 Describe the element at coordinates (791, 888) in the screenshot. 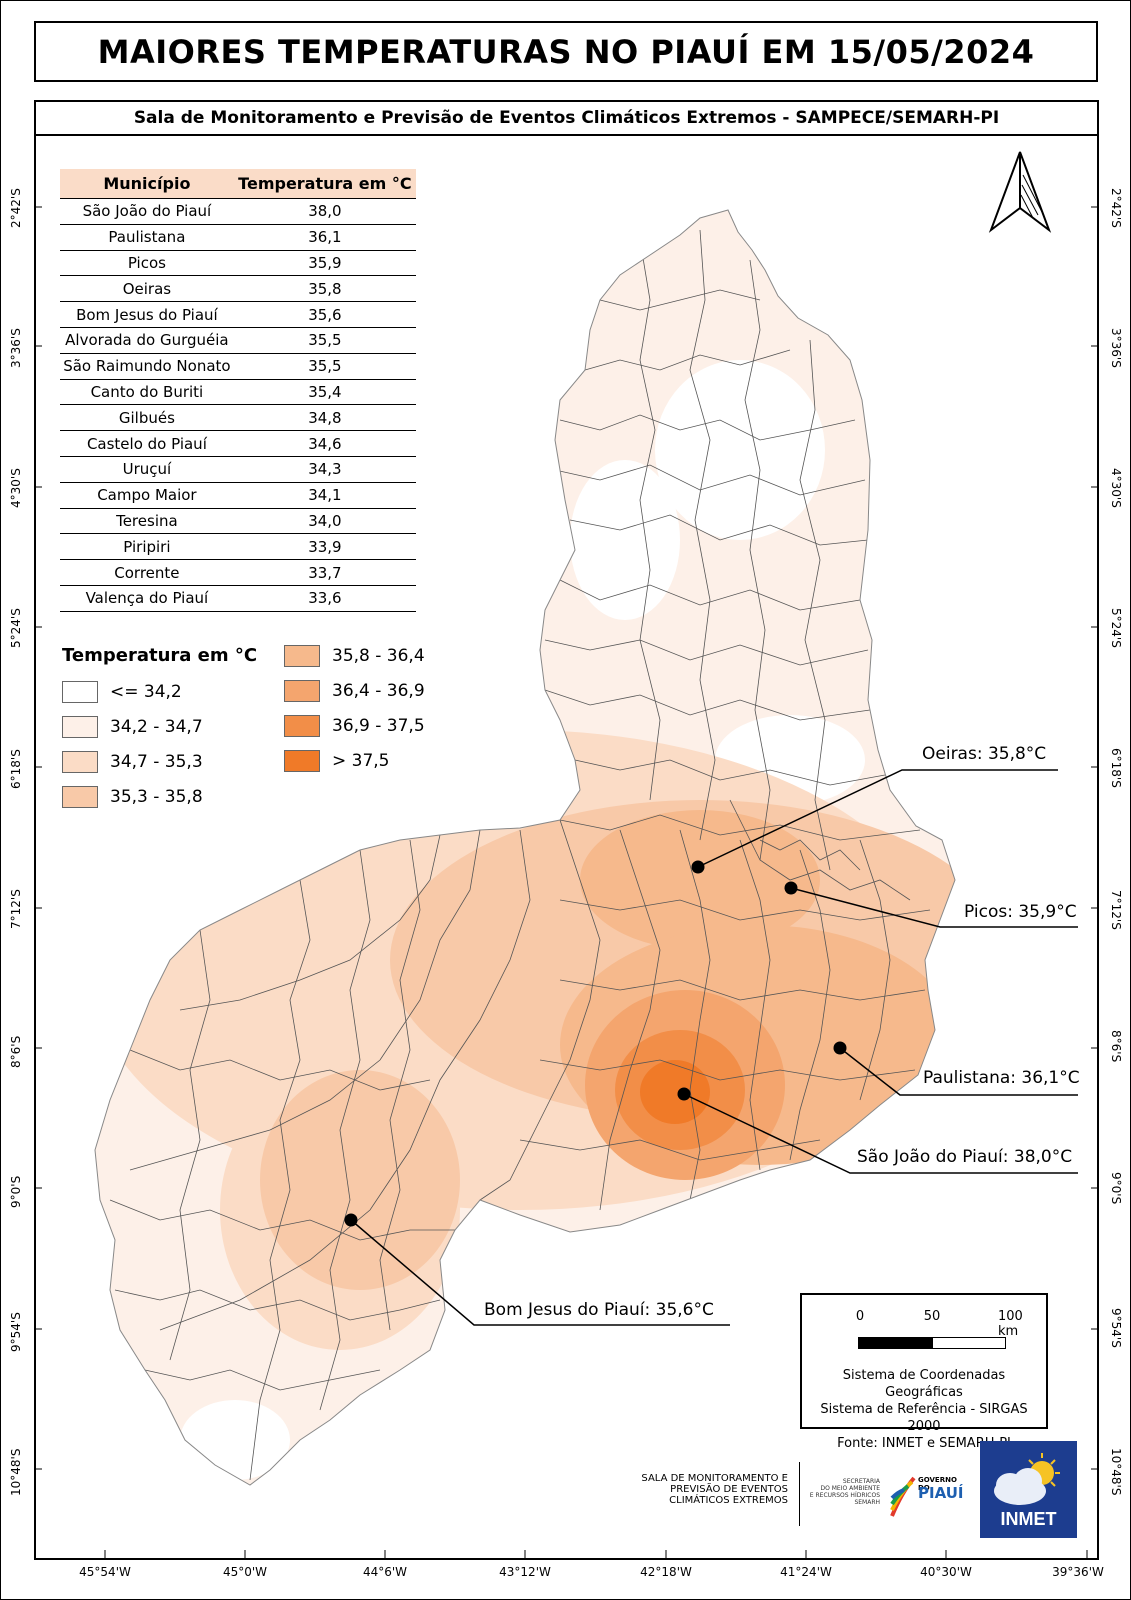

I see `station-picos` at that location.